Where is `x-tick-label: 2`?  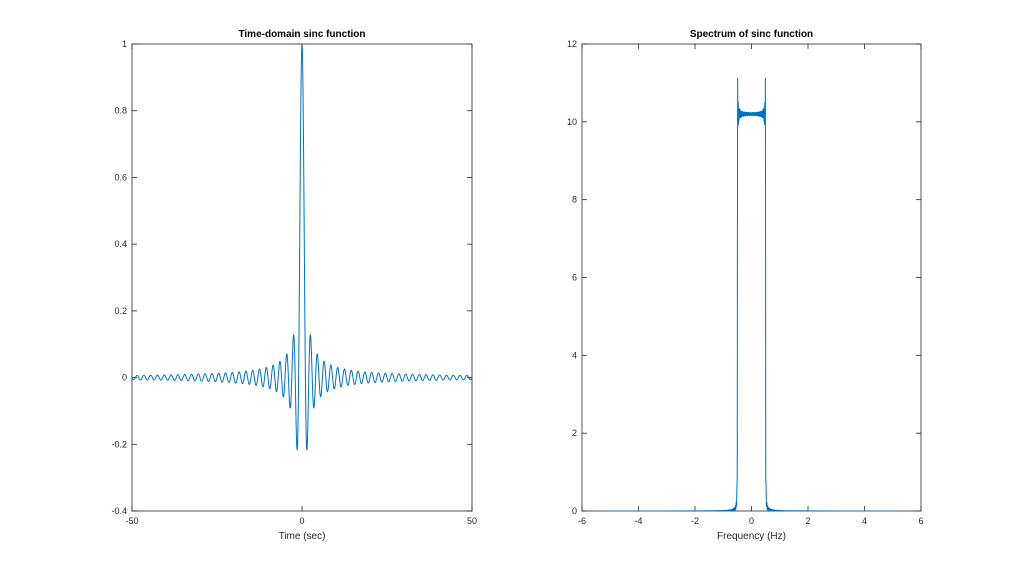 x-tick-label: 2 is located at coordinates (807, 521).